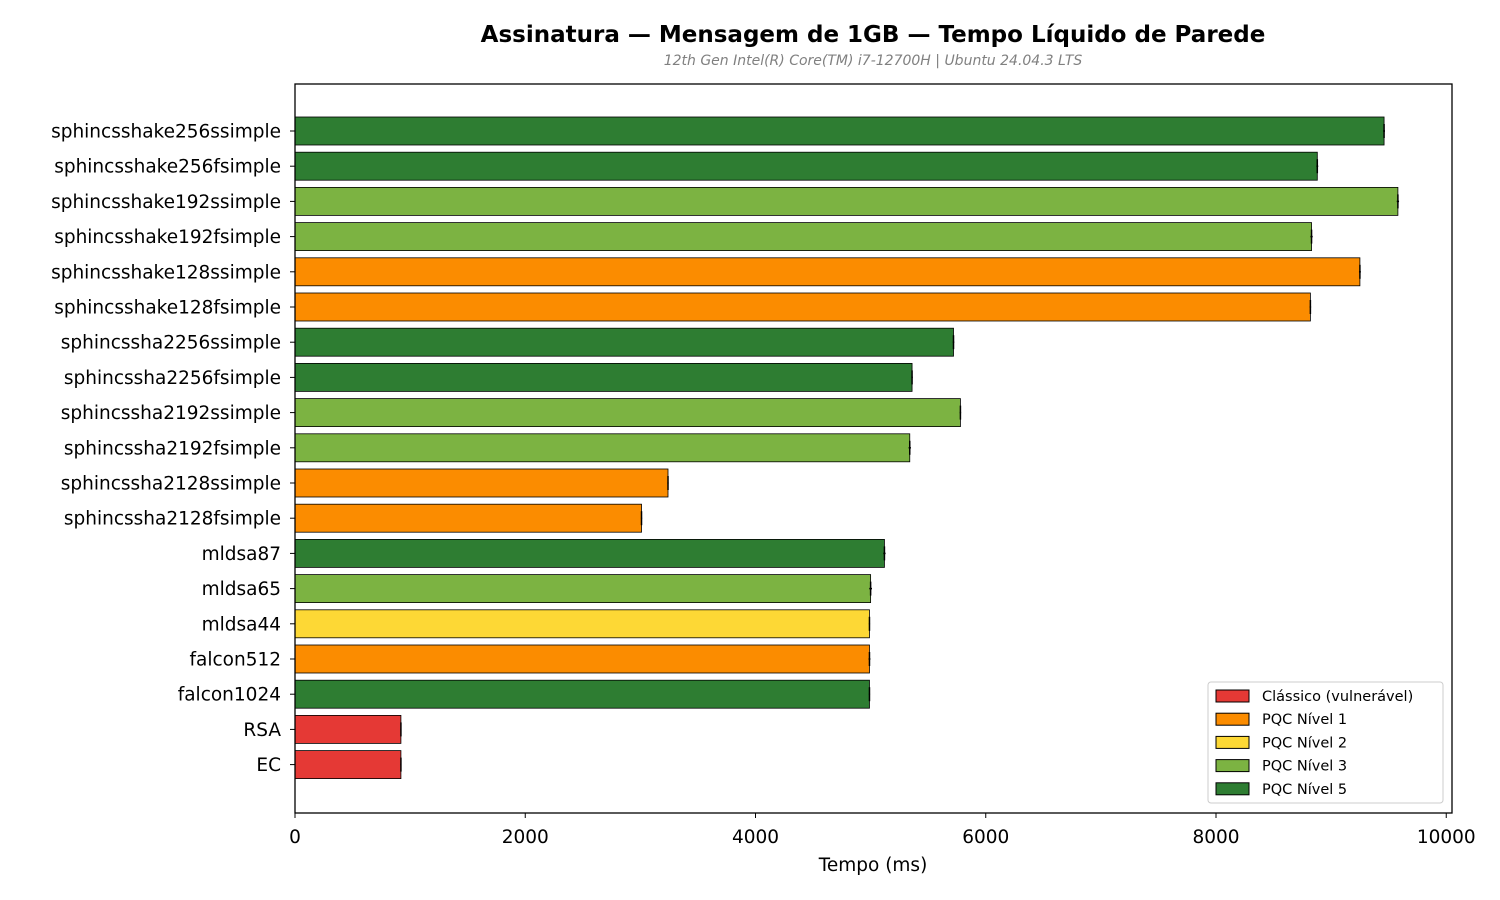  Describe the element at coordinates (171, 413) in the screenshot. I see `y-tick-label: sphincssha2192ssimple` at that location.